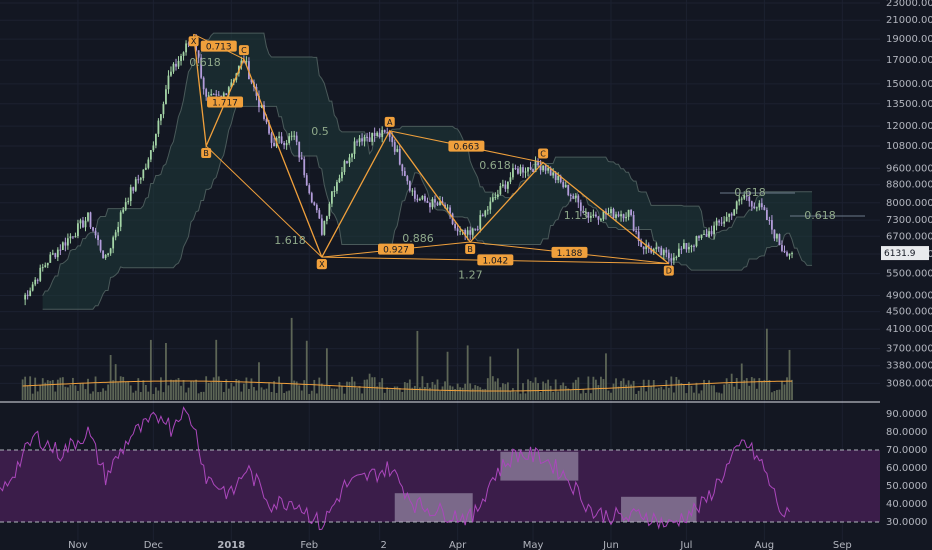 The width and height of the screenshot is (932, 550). Describe the element at coordinates (909, 366) in the screenshot. I see `price-tick-label: 3380.0000` at that location.